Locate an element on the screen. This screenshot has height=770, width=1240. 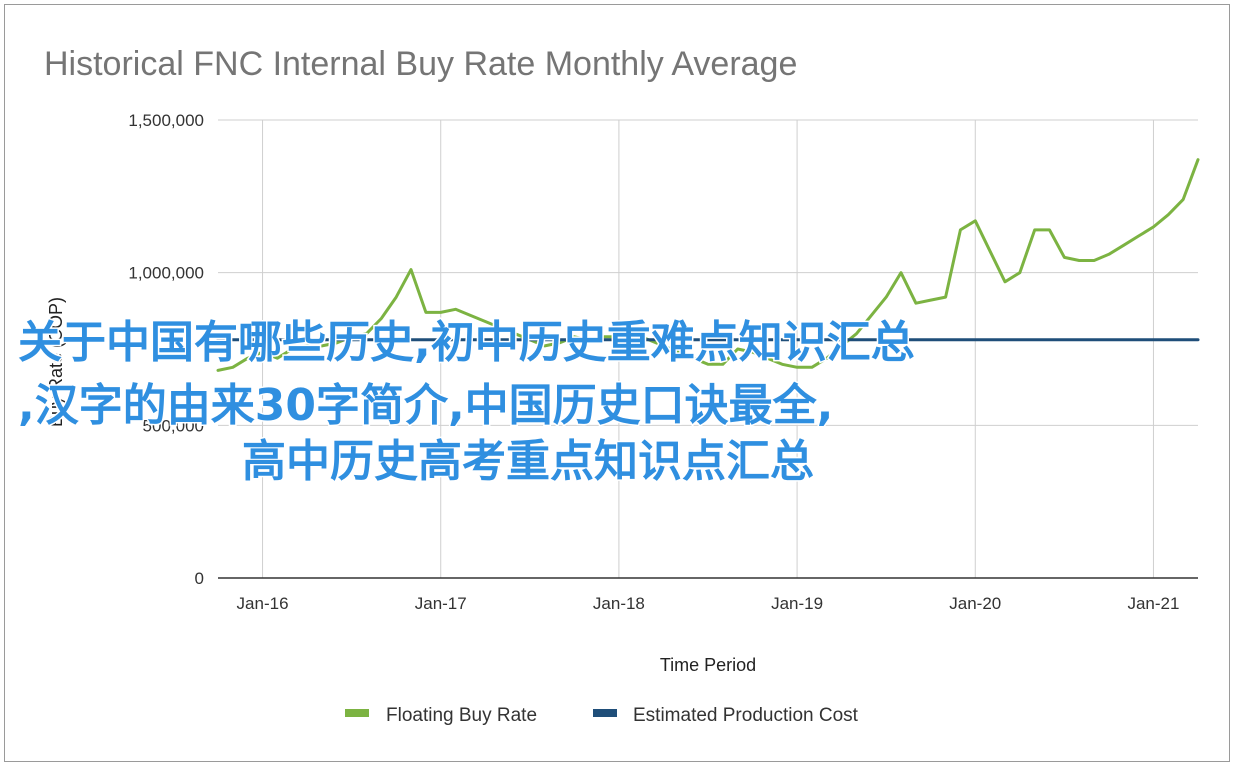
x-tick-label: Jan-18 is located at coordinates (619, 603).